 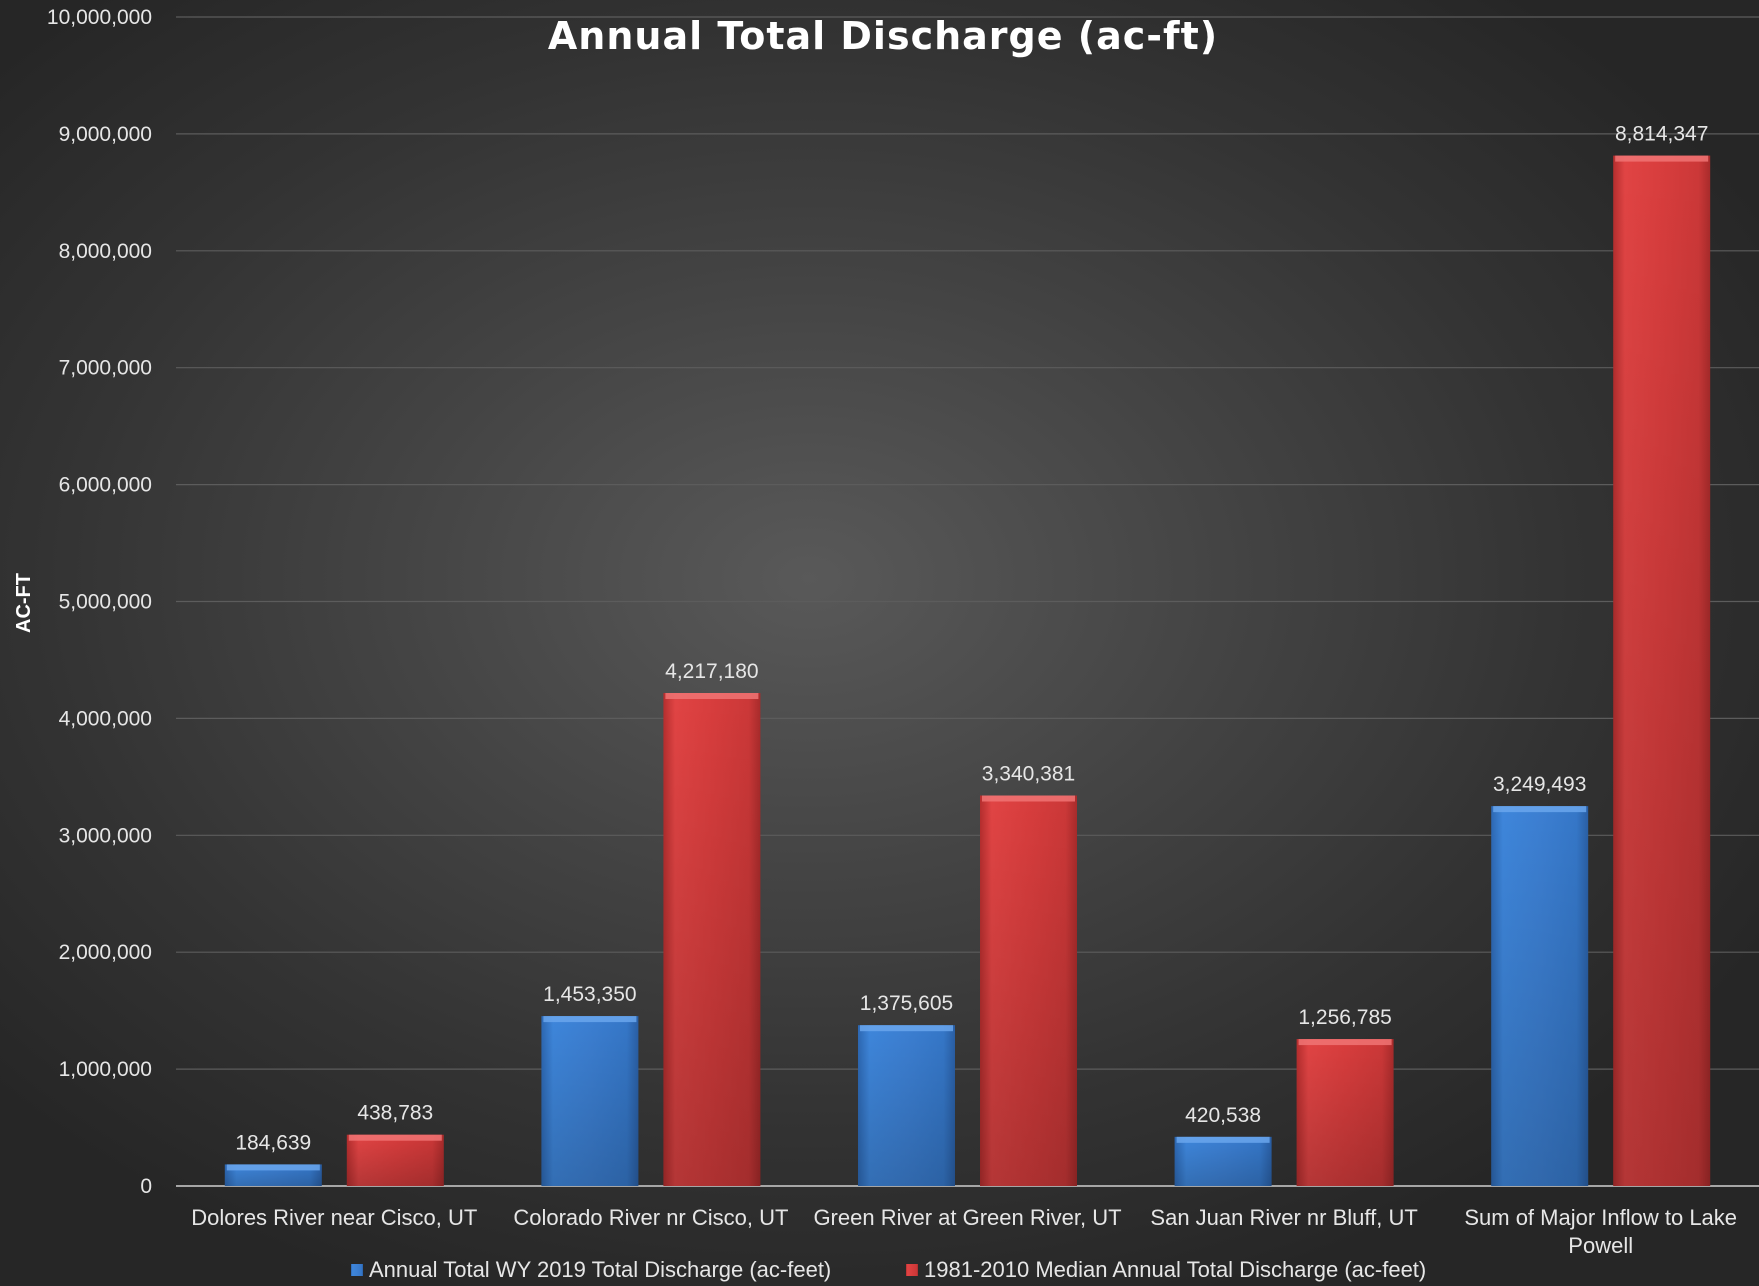 I want to click on data-label: 184,639, so click(x=273, y=1142).